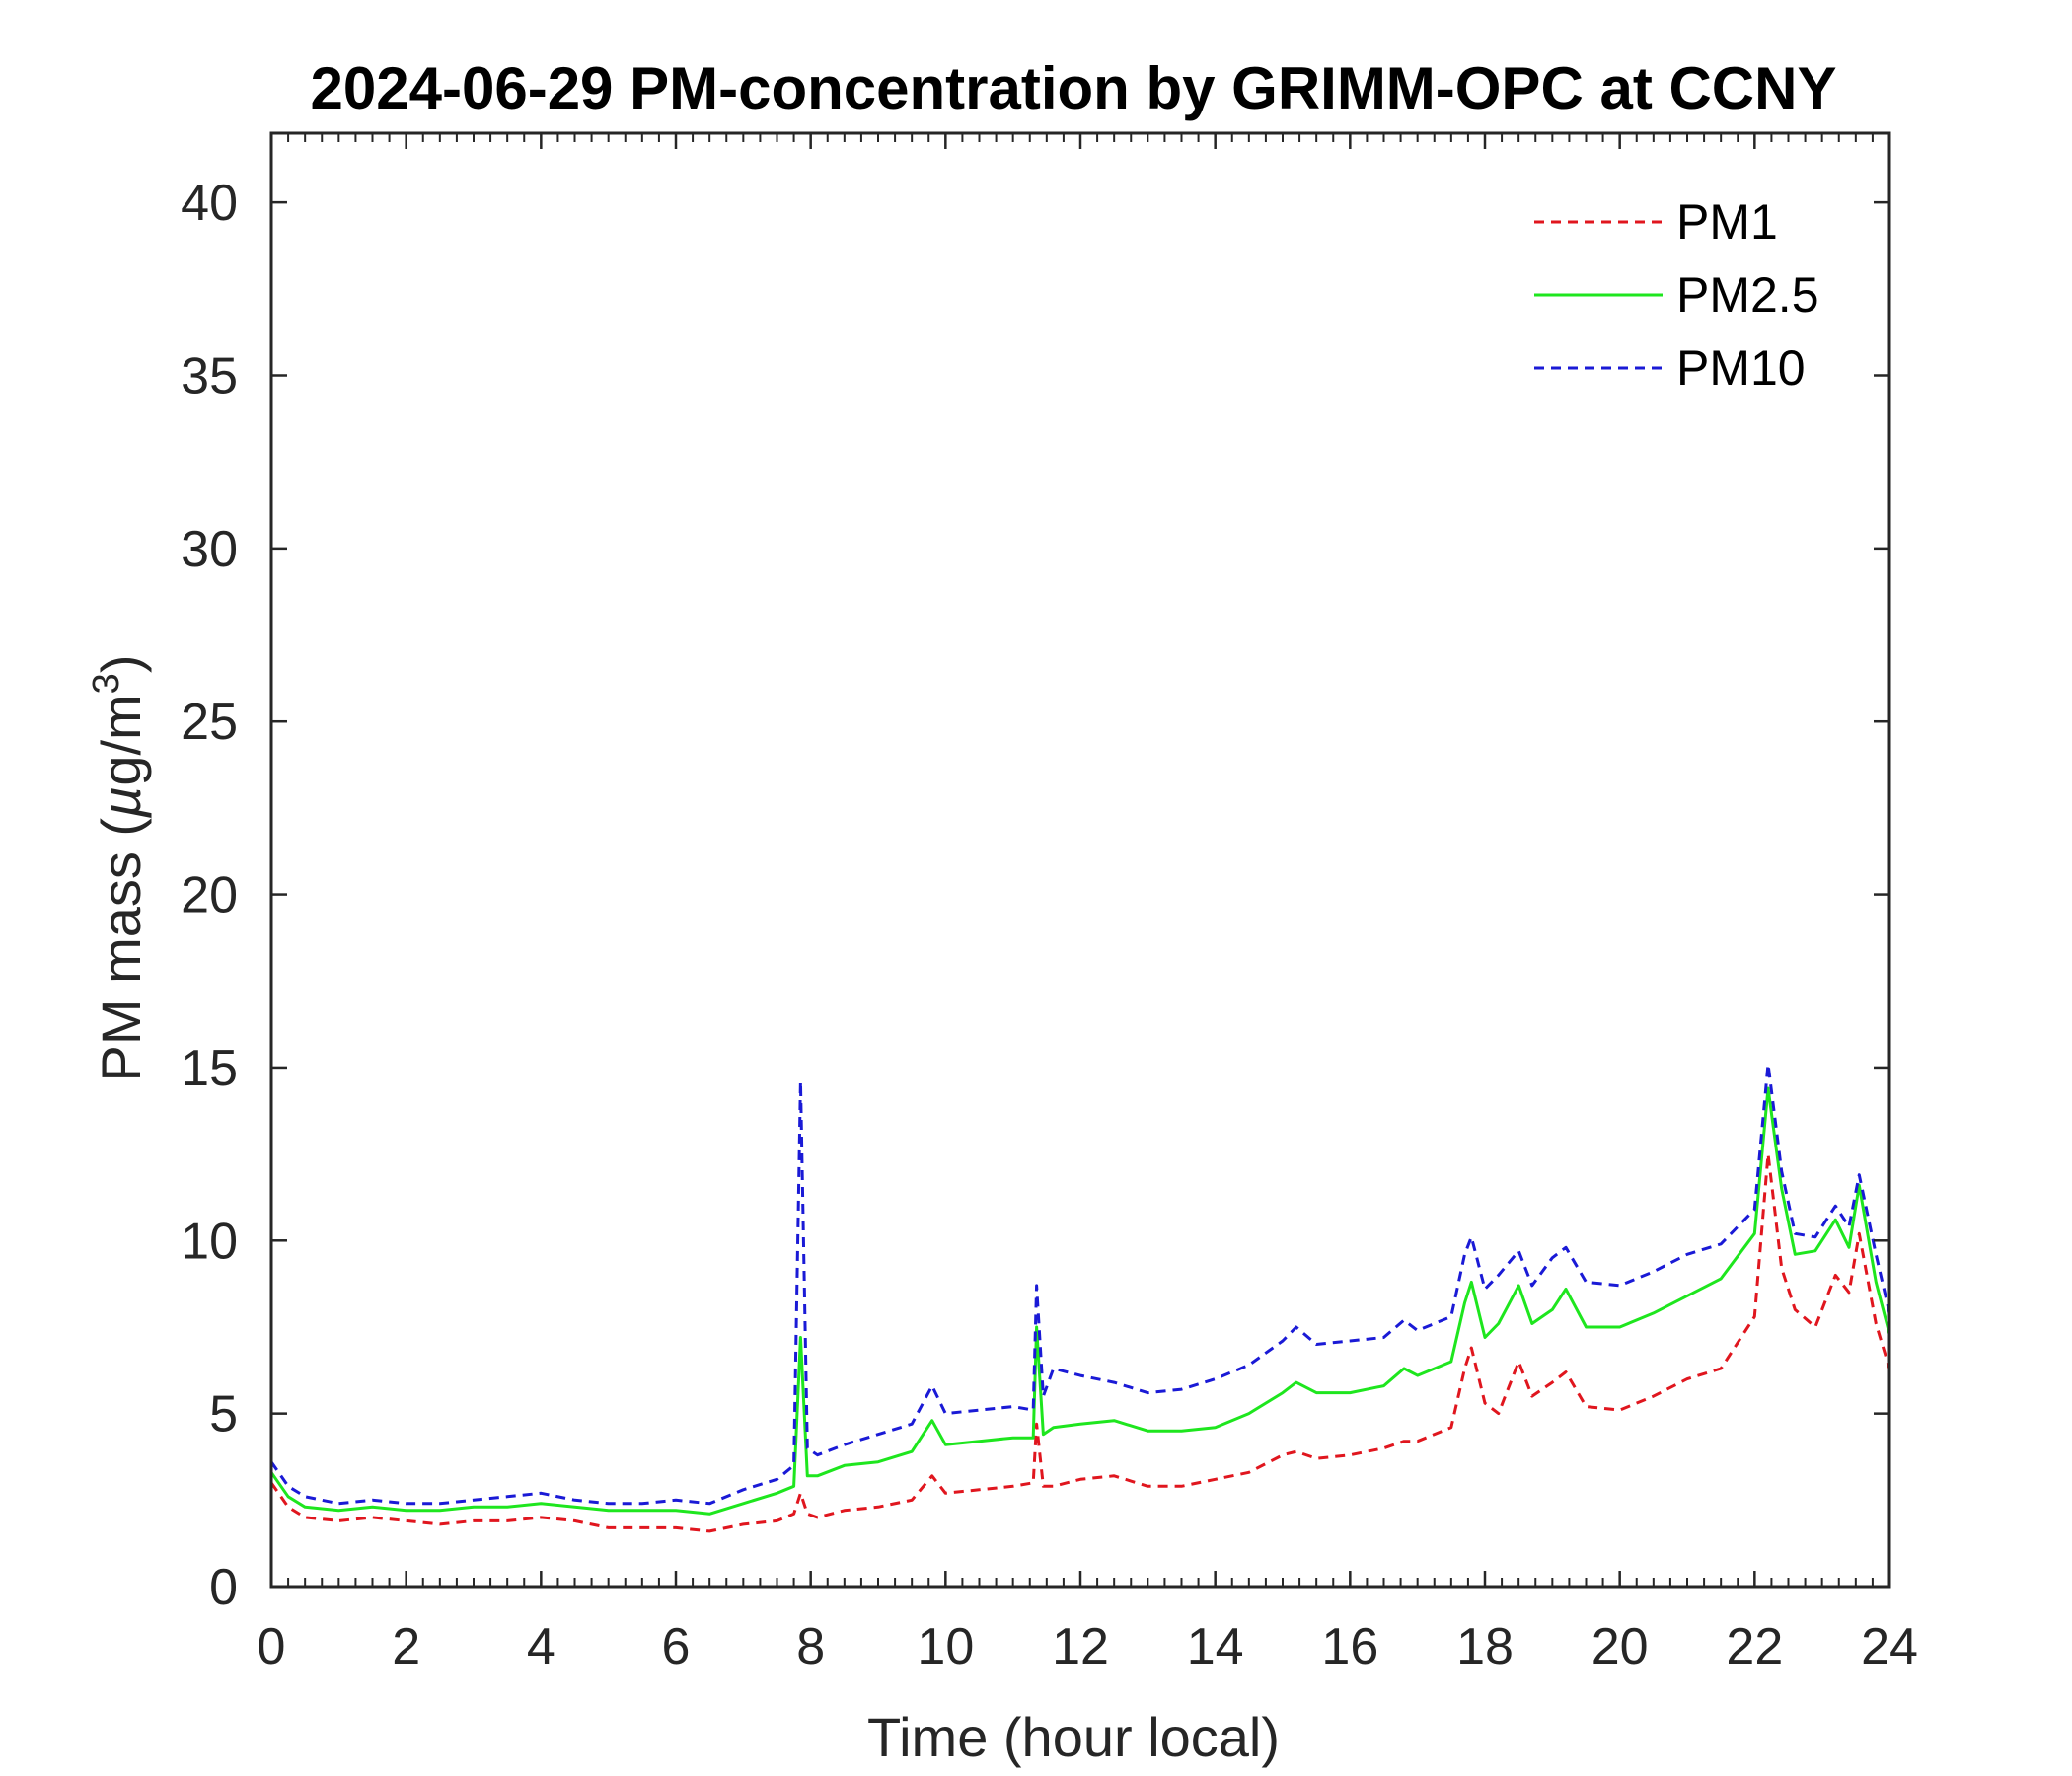  Describe the element at coordinates (210, 204) in the screenshot. I see `y-tick-label: 40` at that location.